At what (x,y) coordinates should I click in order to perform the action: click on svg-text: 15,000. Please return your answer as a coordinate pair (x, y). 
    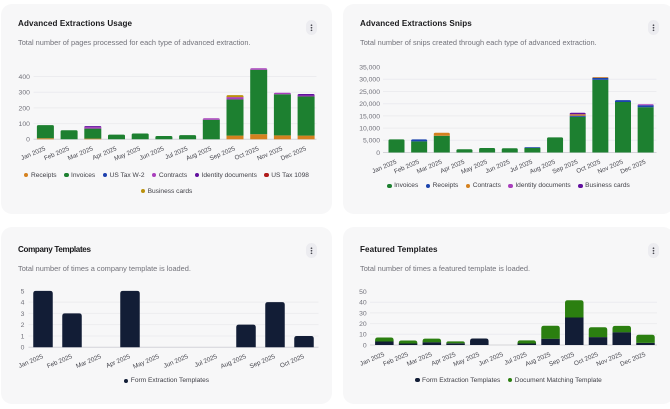
    Looking at the image, I should click on (369, 116).